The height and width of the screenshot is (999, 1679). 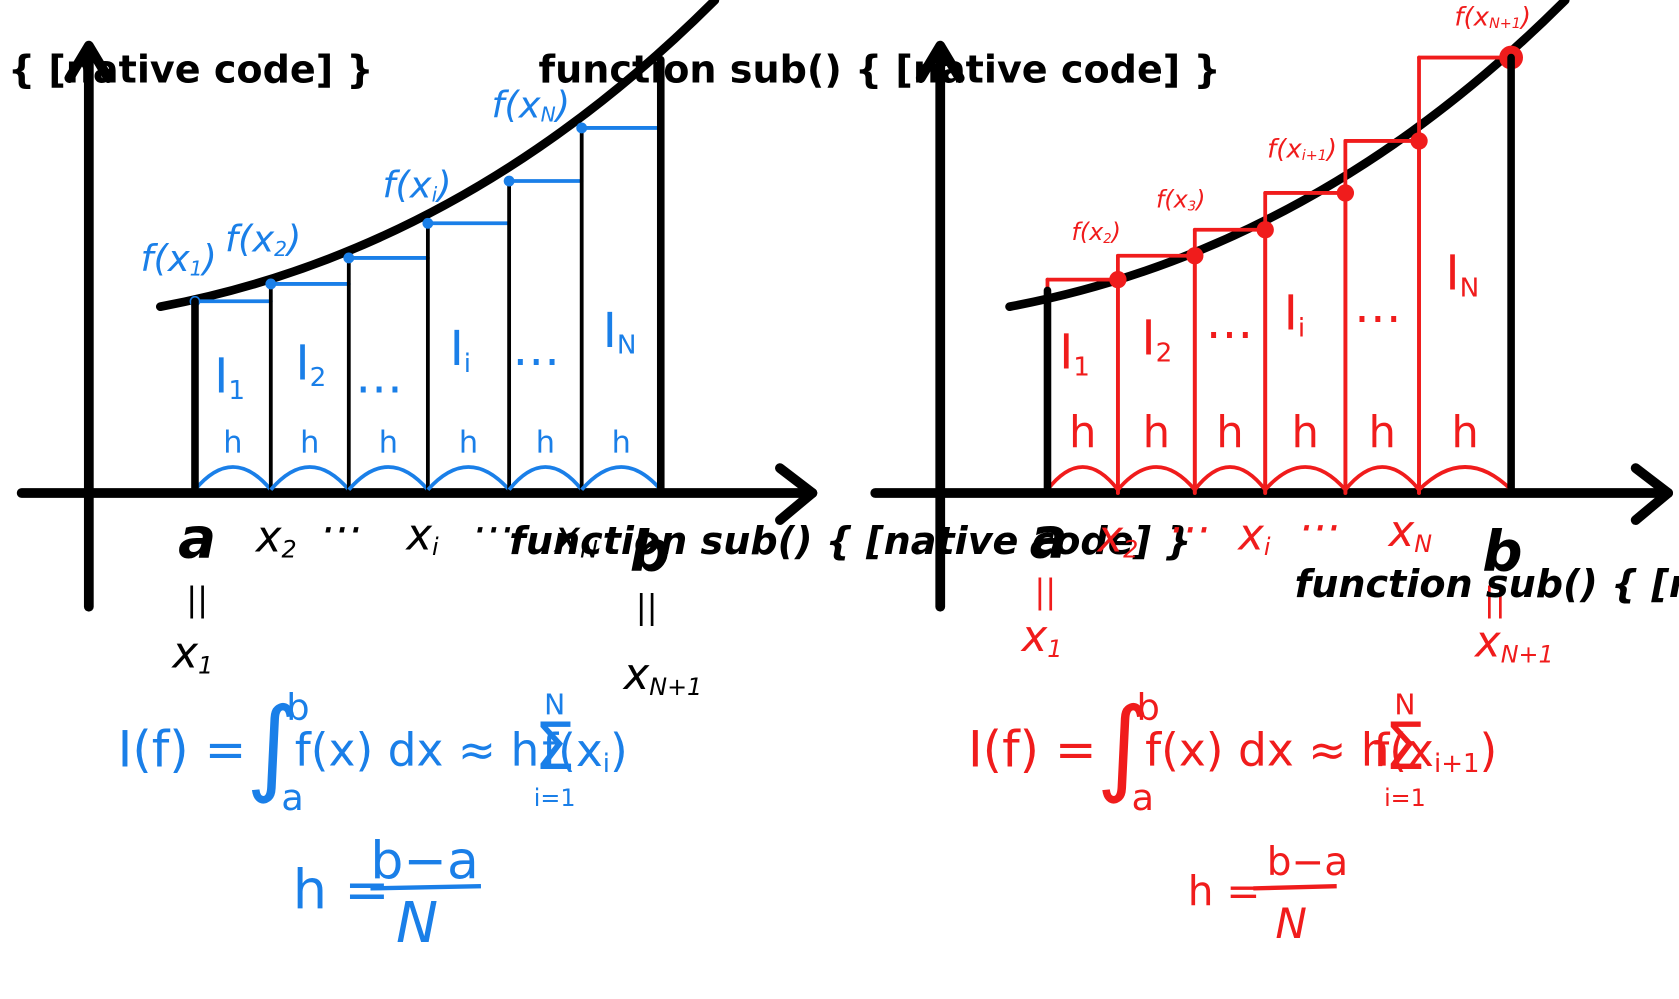 What do you see at coordinates (555, 798) in the screenshot?
I see `formula-sum-lower: i=1` at bounding box center [555, 798].